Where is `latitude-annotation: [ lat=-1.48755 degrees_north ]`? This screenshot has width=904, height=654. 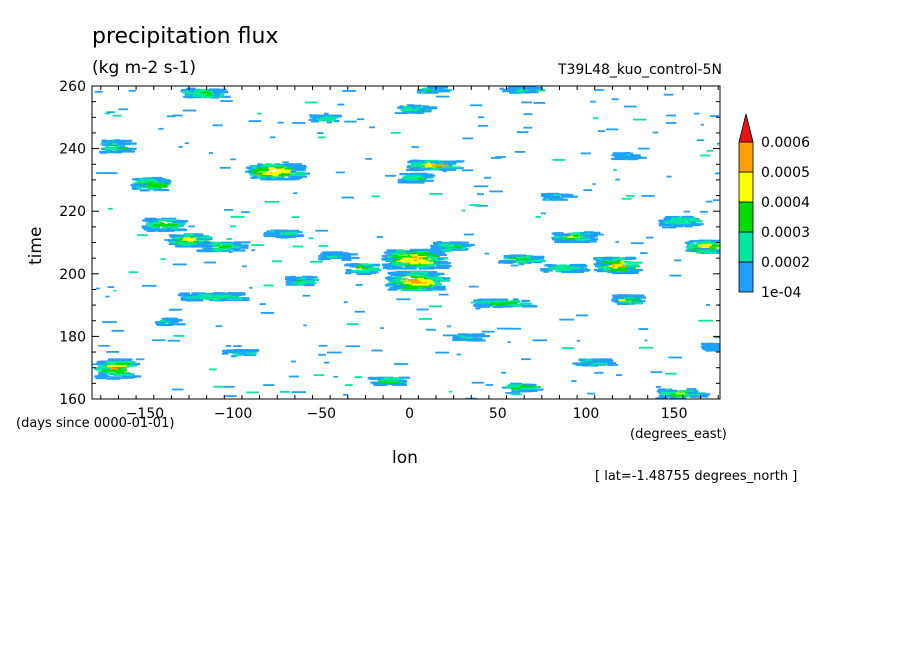 latitude-annotation: [ lat=-1.48755 degrees_north ] is located at coordinates (696, 476).